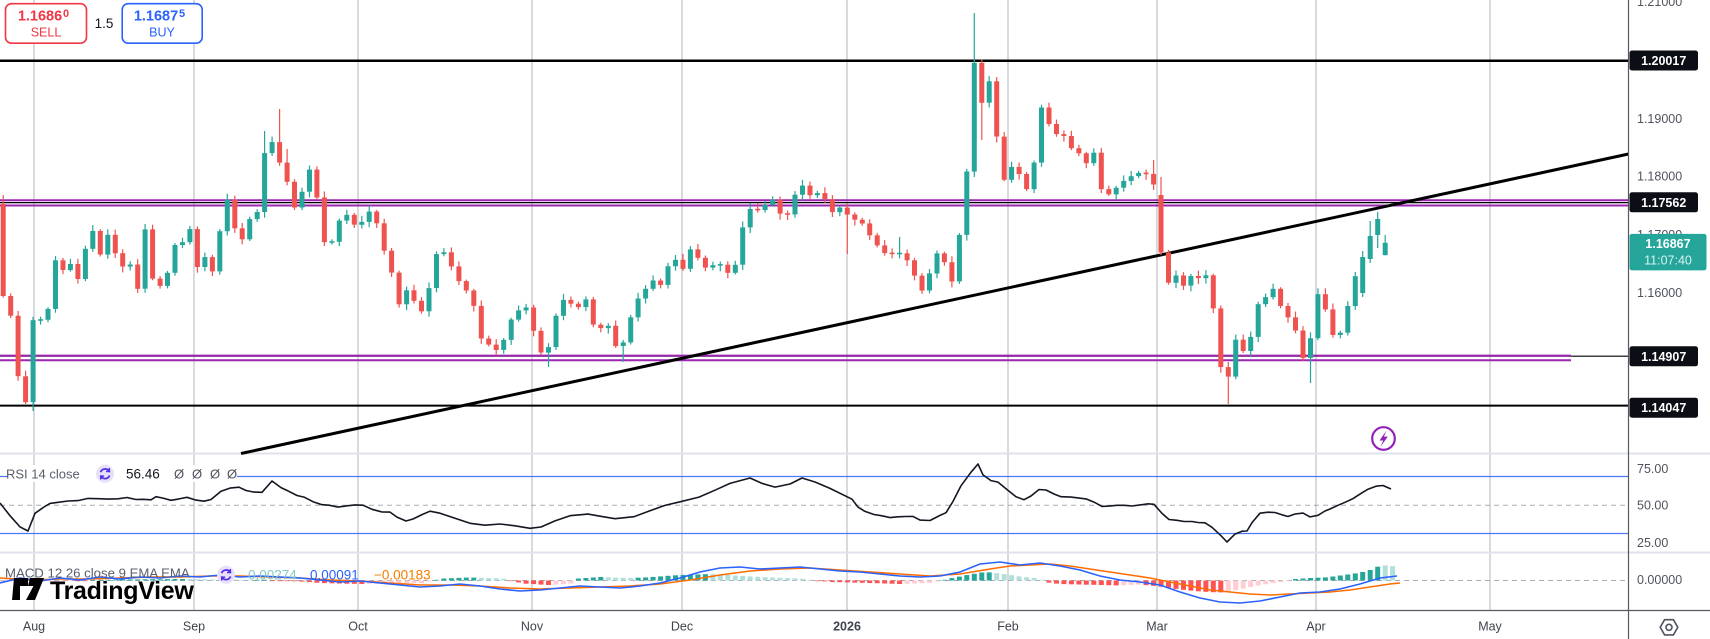 The image size is (1710, 639). Describe the element at coordinates (40, 17) in the screenshot. I see `svg-text: 1.1686` at that location.